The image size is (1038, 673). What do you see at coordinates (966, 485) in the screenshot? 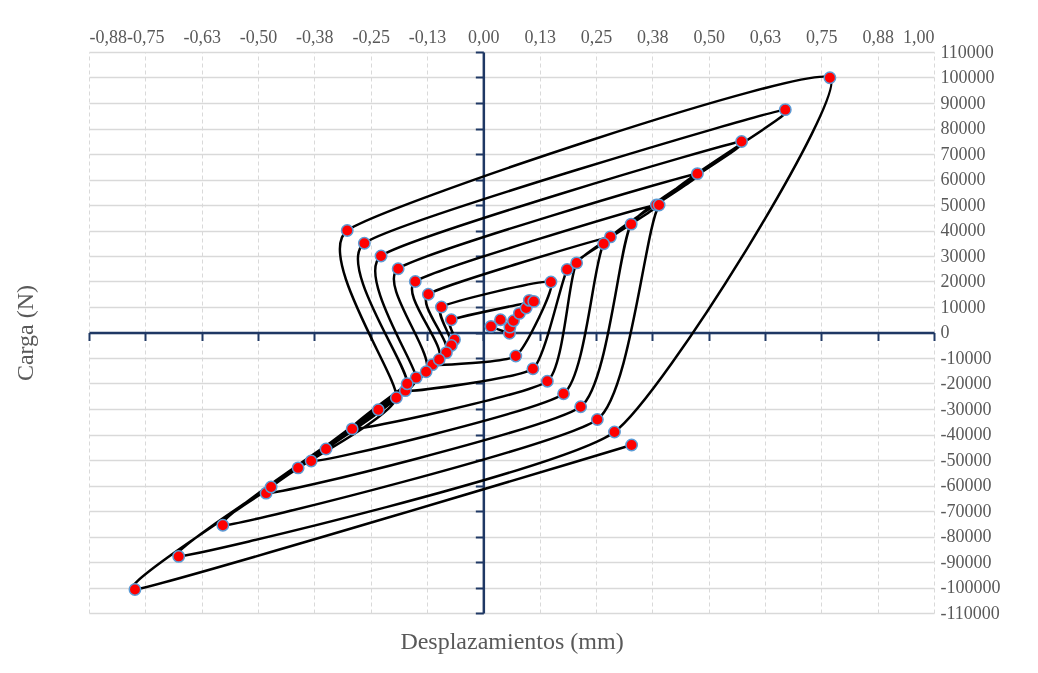
I see `y-tick-label: -60000` at bounding box center [966, 485].